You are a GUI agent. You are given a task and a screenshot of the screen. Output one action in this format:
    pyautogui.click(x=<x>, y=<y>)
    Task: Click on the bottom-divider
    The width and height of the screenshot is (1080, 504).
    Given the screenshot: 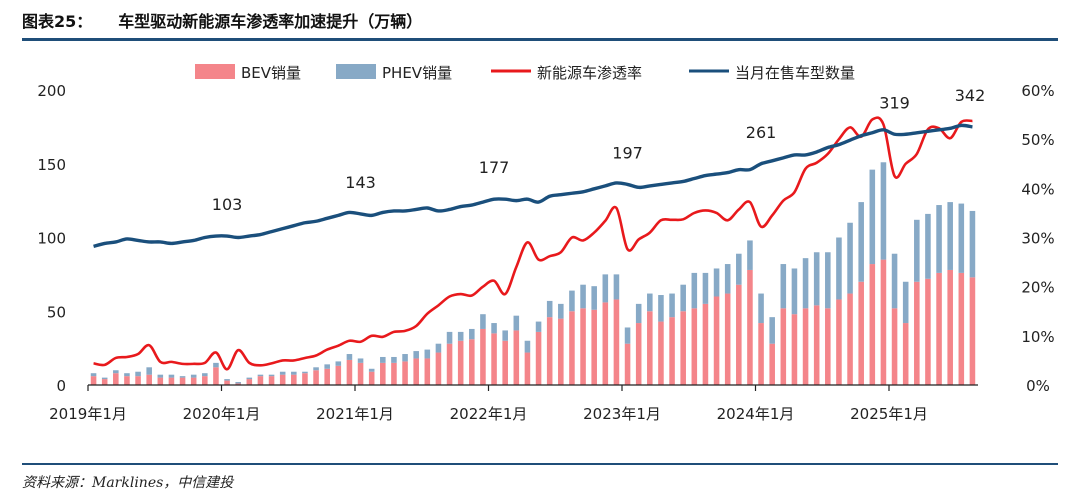 What is the action you would take?
    pyautogui.click(x=540, y=464)
    